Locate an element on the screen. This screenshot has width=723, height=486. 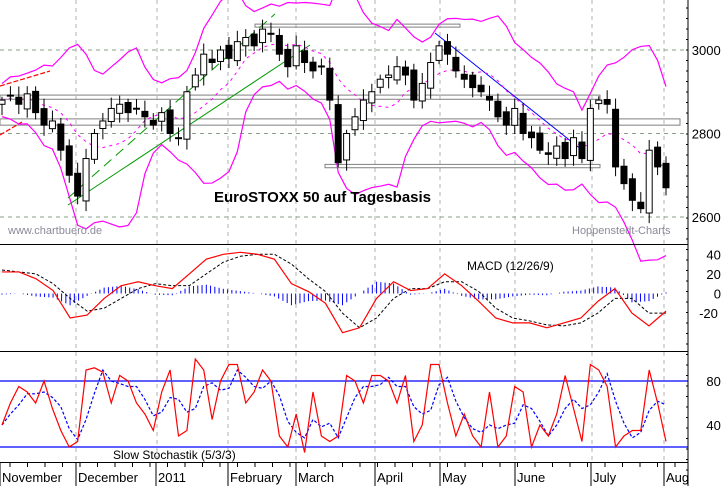
x-tick-label: December is located at coordinates (108, 477).